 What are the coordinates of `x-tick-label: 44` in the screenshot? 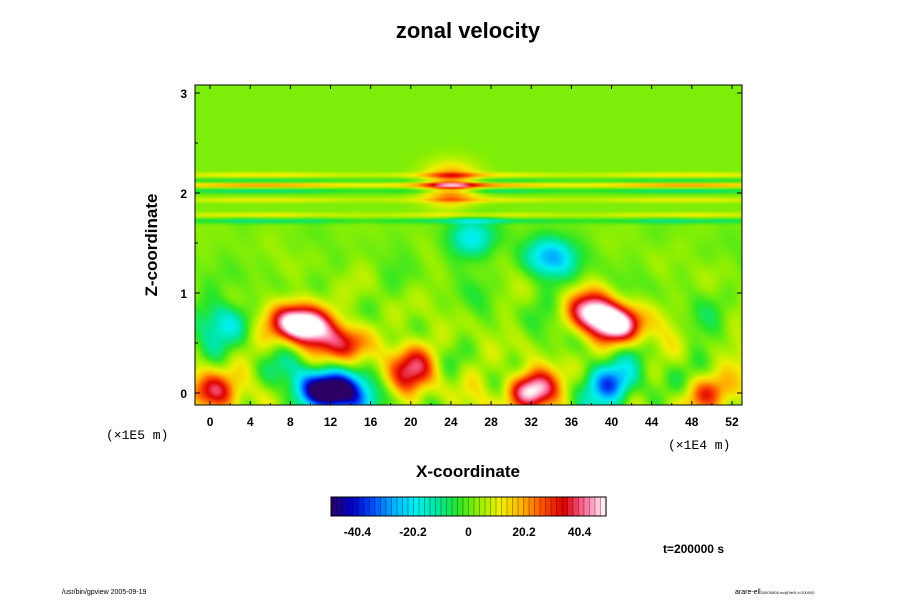 It's located at (652, 422).